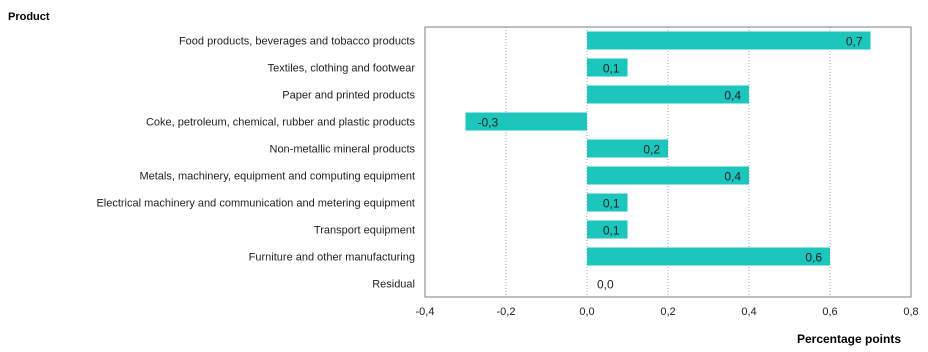 This screenshot has width=928, height=352. I want to click on x-tick-label: 0,4, so click(748, 312).